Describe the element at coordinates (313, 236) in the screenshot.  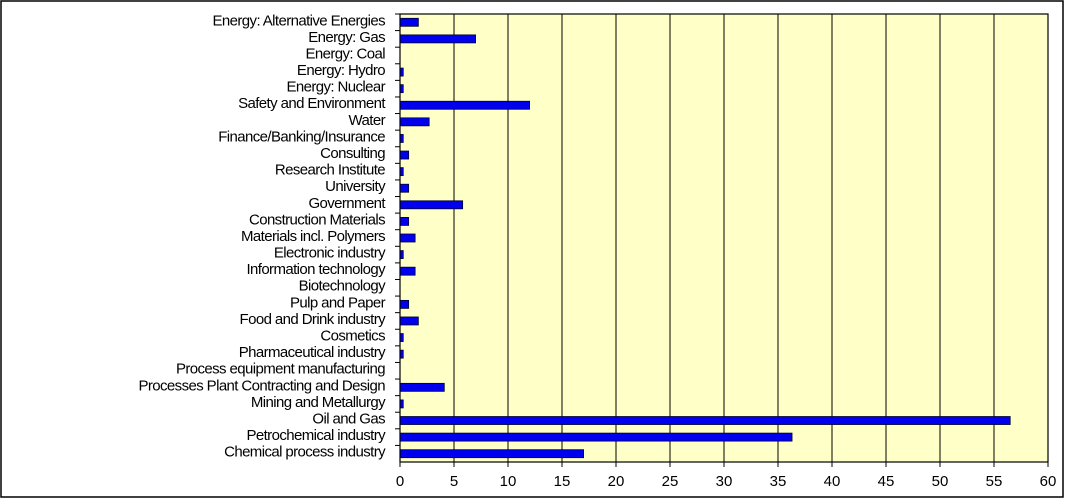
I see `y-tick-label: Materials incl. Polymers` at that location.